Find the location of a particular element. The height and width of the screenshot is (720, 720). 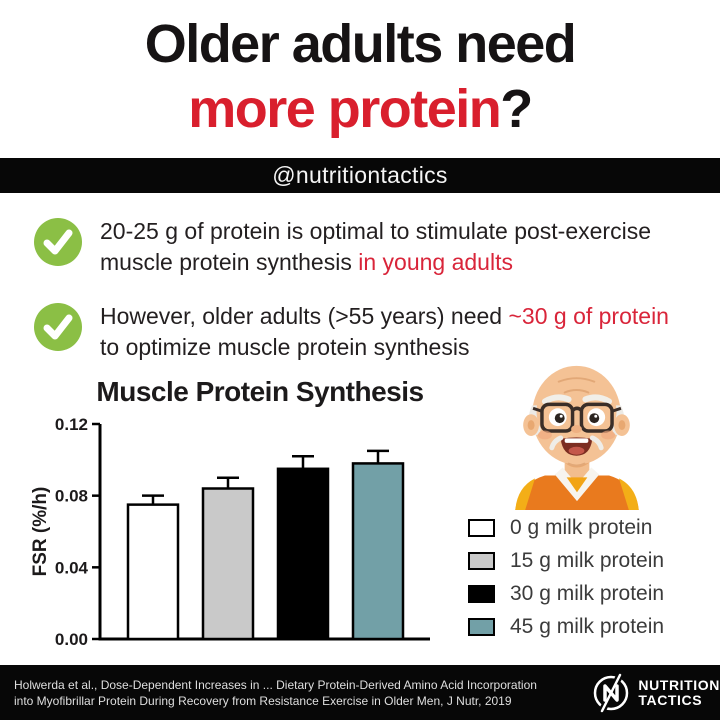

brand-logo-text: NUTRITION TACTICS is located at coordinates (679, 692).